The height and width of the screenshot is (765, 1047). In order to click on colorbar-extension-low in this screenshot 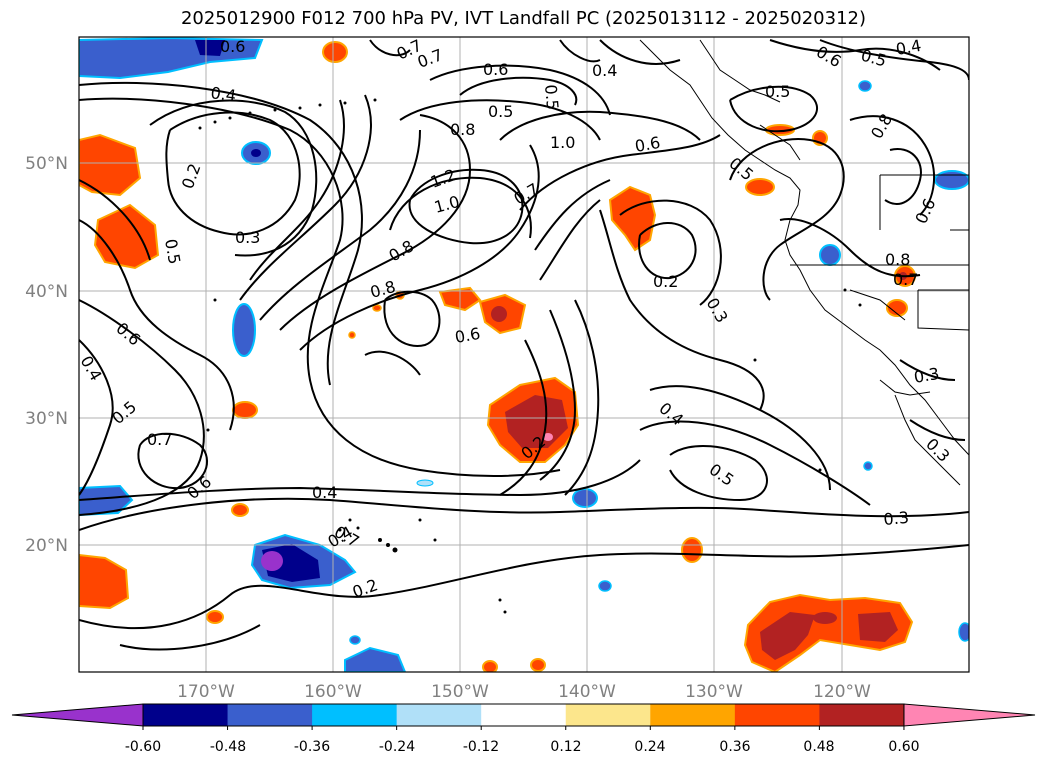, I will do `click(77, 715)`.